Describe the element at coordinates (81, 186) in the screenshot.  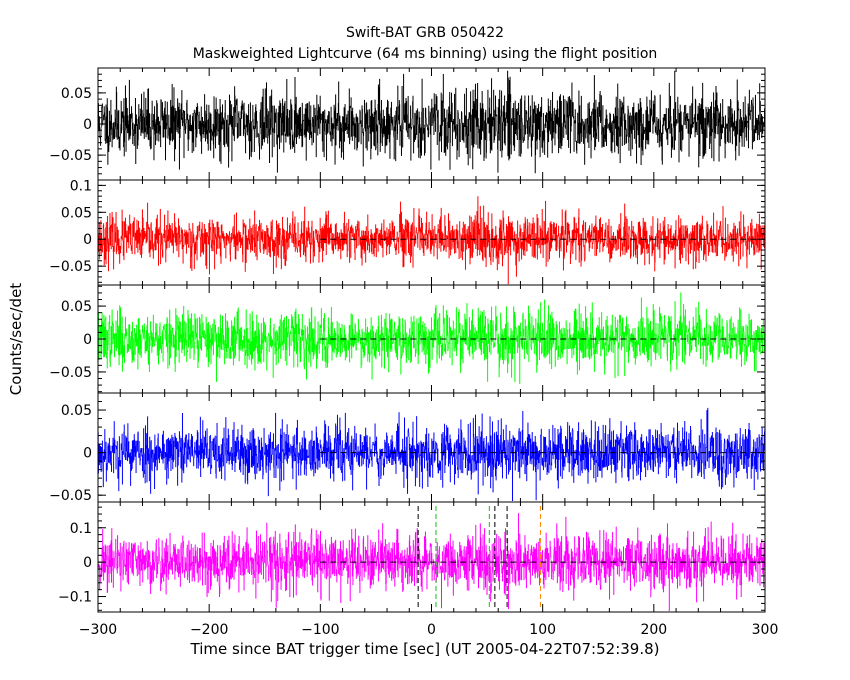
I see `ytick-label-1-3: 0.1` at that location.